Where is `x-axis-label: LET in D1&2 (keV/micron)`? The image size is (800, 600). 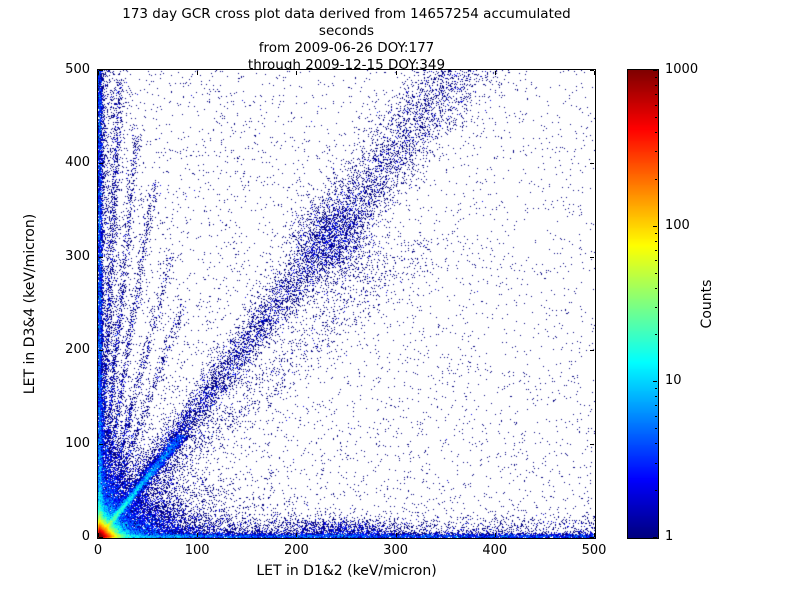
x-axis-label: LET in D1&2 (keV/micron) is located at coordinates (346, 571).